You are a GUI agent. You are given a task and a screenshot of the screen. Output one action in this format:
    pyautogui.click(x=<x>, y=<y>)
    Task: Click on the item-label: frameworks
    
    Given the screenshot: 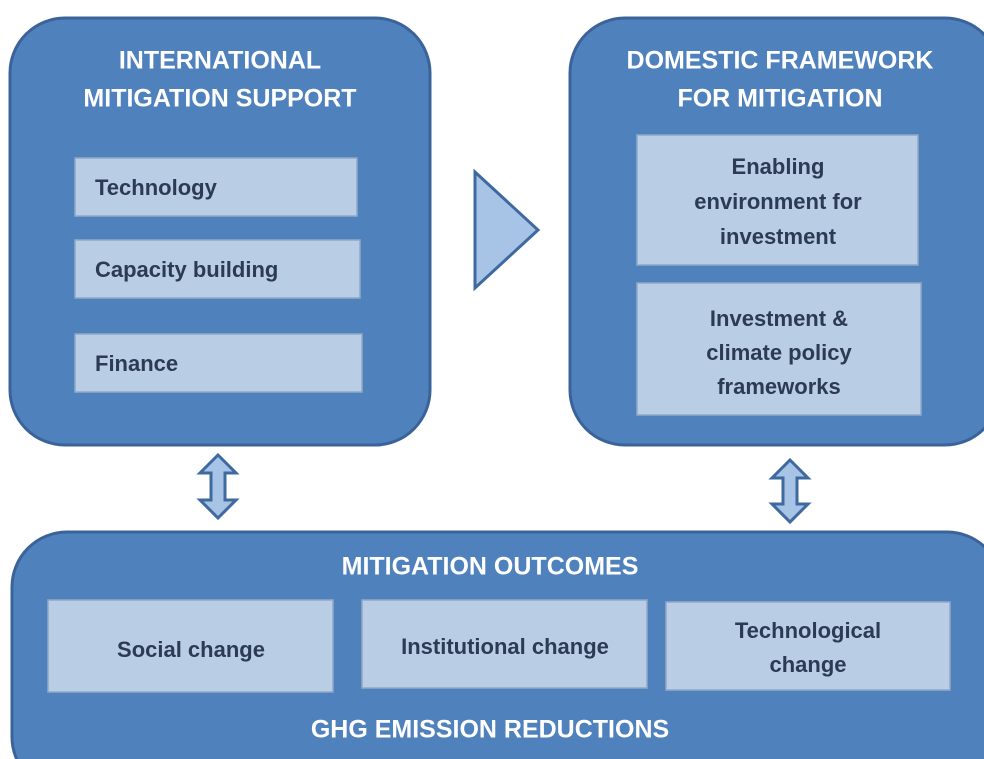 What is the action you would take?
    pyautogui.click(x=779, y=386)
    